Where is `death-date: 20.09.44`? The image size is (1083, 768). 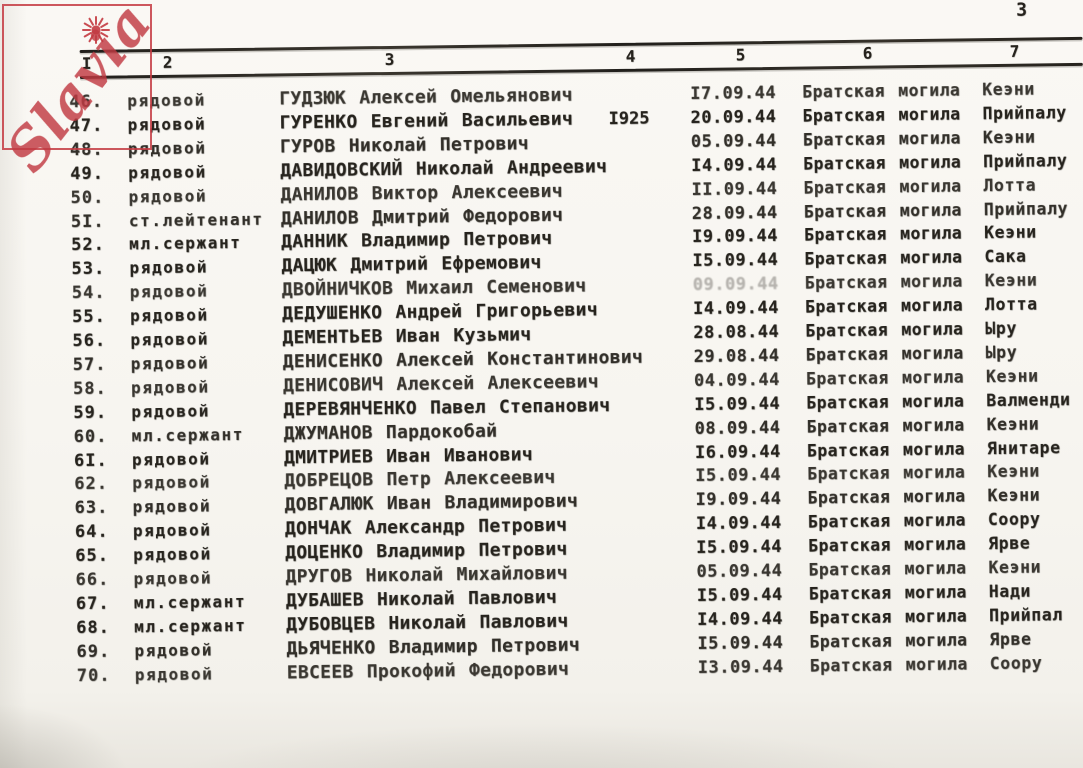 death-date: 20.09.44 is located at coordinates (733, 117).